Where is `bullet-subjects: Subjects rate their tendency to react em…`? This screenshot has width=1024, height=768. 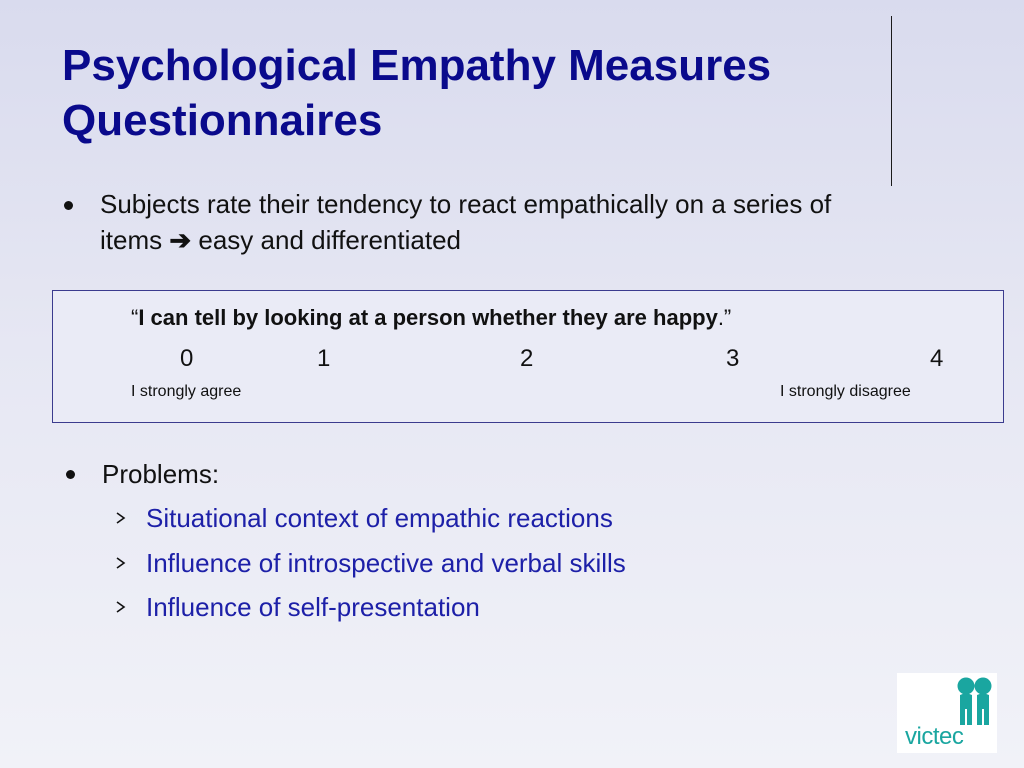 bullet-subjects: Subjects rate their tendency to react em… is located at coordinates (530, 222).